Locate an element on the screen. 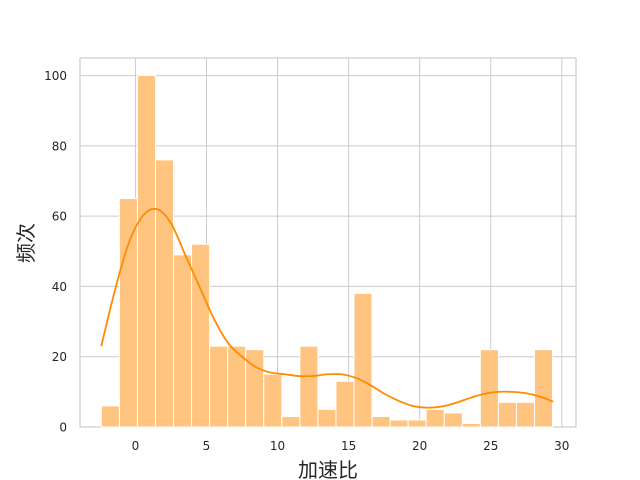 This screenshot has height=480, width=640. x-tick-label: 5 is located at coordinates (207, 446).